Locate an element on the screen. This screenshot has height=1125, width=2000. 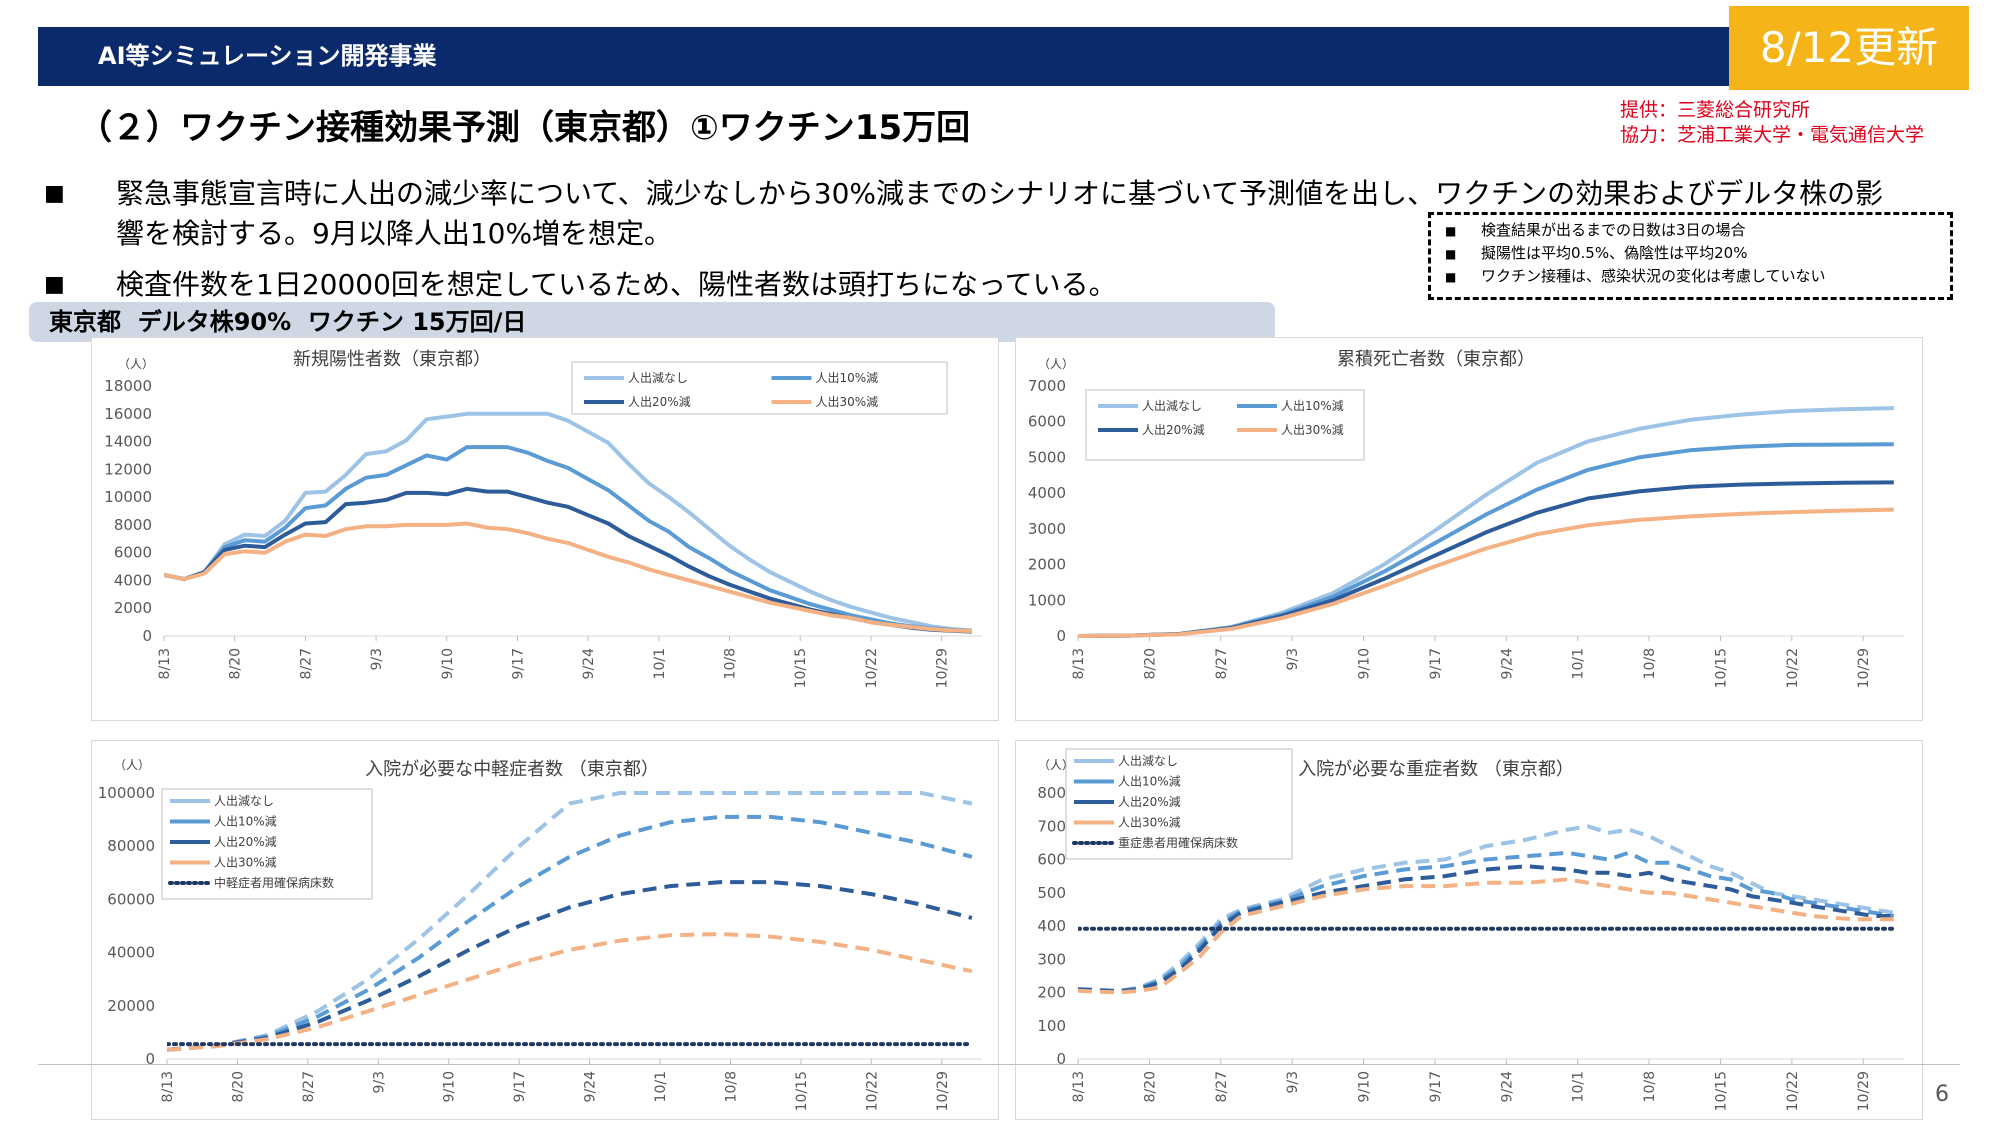
page-number: 6 is located at coordinates (1942, 1094).